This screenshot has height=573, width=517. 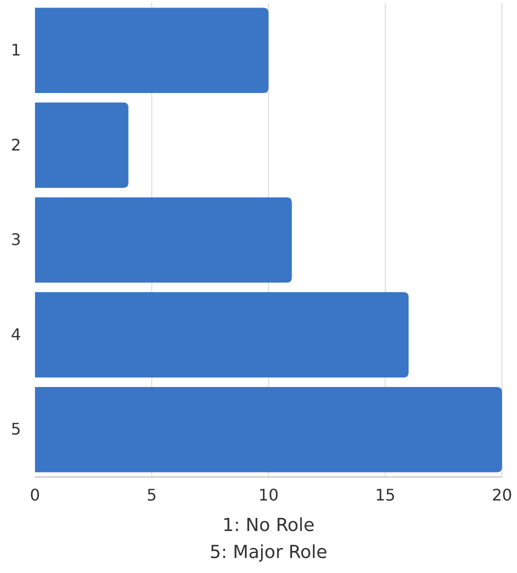 I want to click on y-tick-label: 3, so click(x=15, y=240).